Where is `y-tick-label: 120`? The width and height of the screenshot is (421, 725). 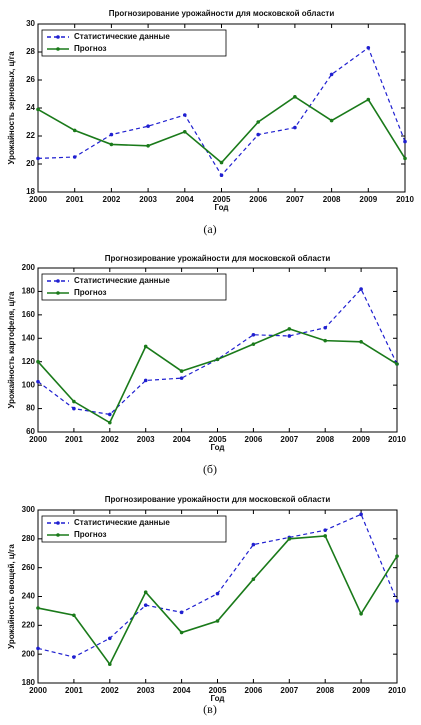 y-tick-label: 120 is located at coordinates (29, 361).